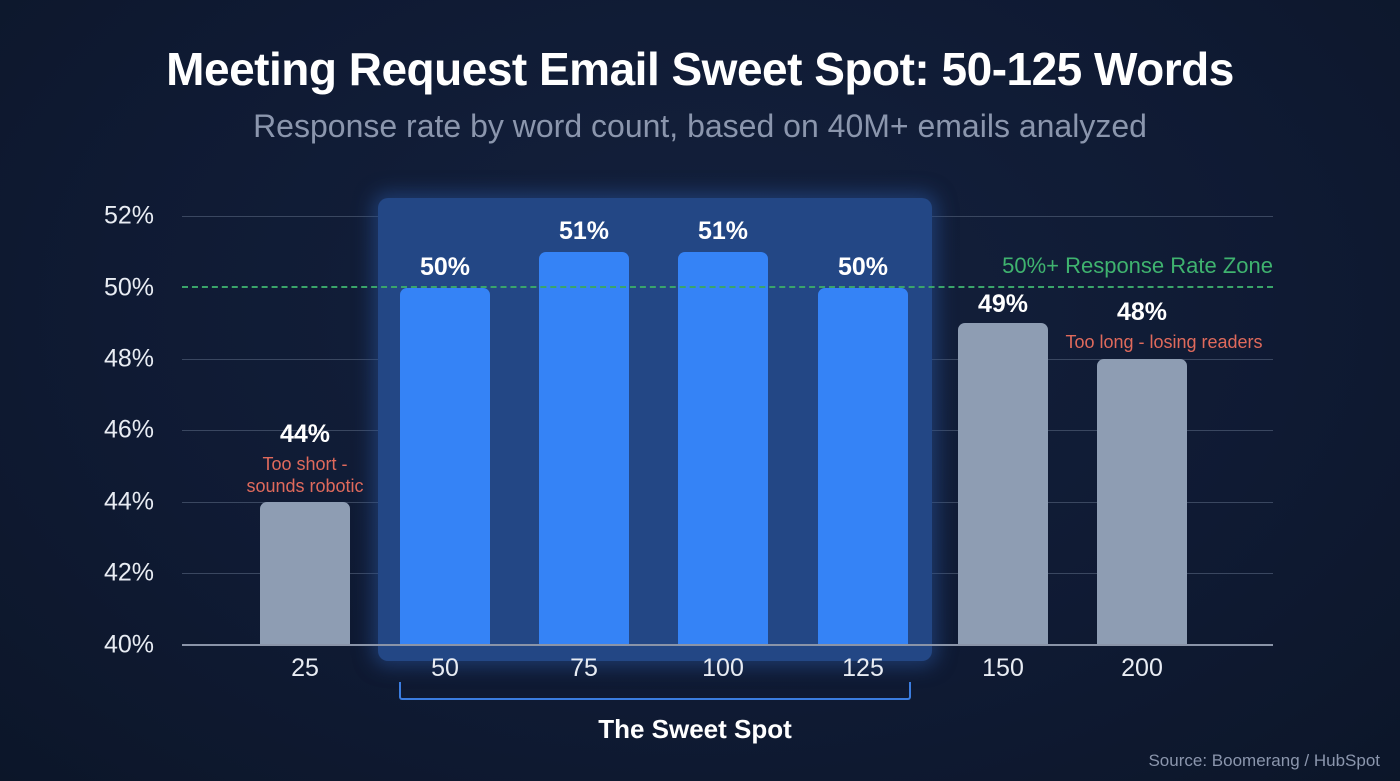 The width and height of the screenshot is (1400, 781). What do you see at coordinates (723, 668) in the screenshot?
I see `x-tick-label: 100` at bounding box center [723, 668].